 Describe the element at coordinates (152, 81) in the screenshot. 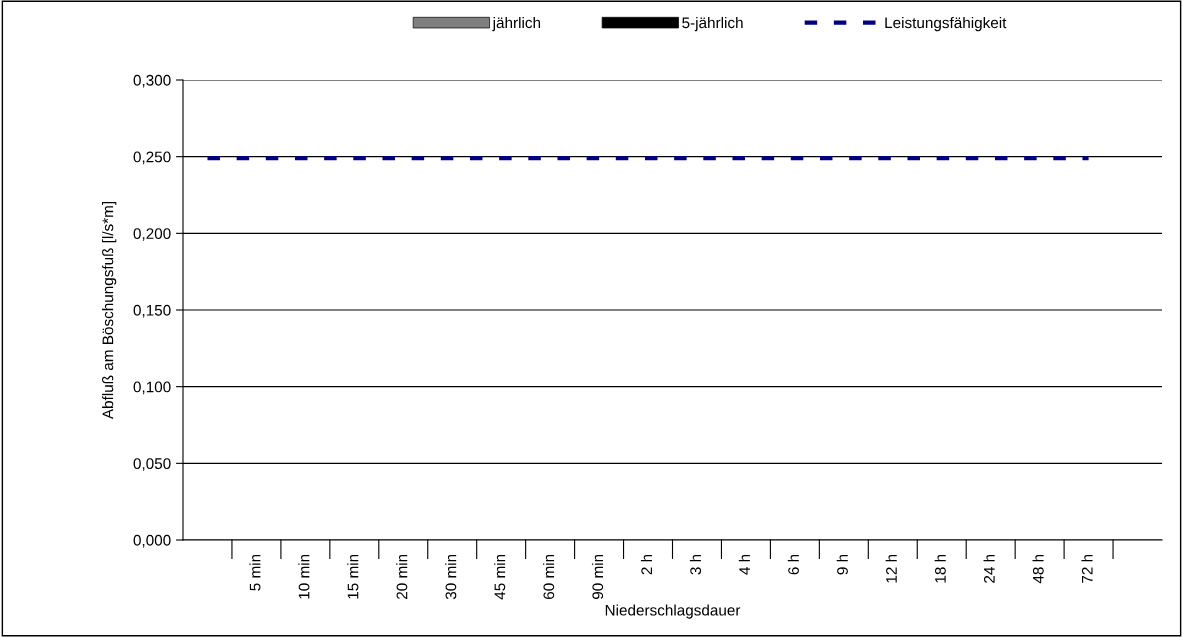

I see `y-tick-label: 0,300` at that location.